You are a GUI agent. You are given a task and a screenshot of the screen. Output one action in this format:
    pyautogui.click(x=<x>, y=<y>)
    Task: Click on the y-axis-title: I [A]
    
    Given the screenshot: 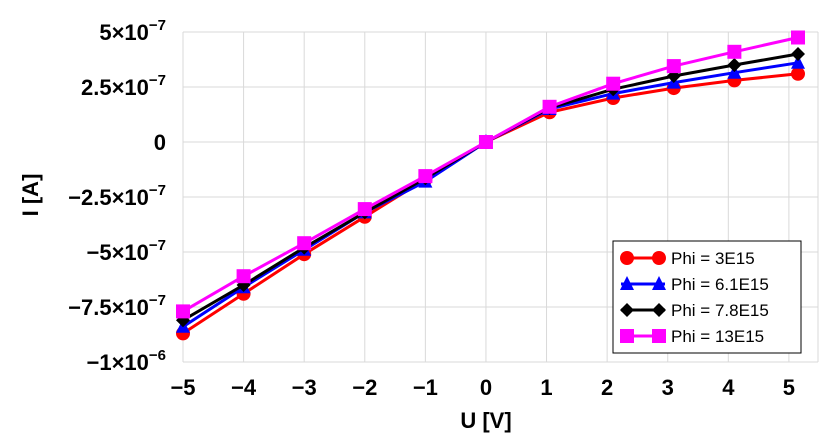 What is the action you would take?
    pyautogui.click(x=30, y=195)
    